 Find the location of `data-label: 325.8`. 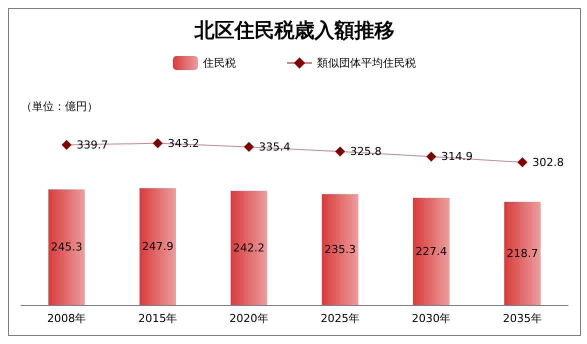

data-label: 325.8 is located at coordinates (366, 151).